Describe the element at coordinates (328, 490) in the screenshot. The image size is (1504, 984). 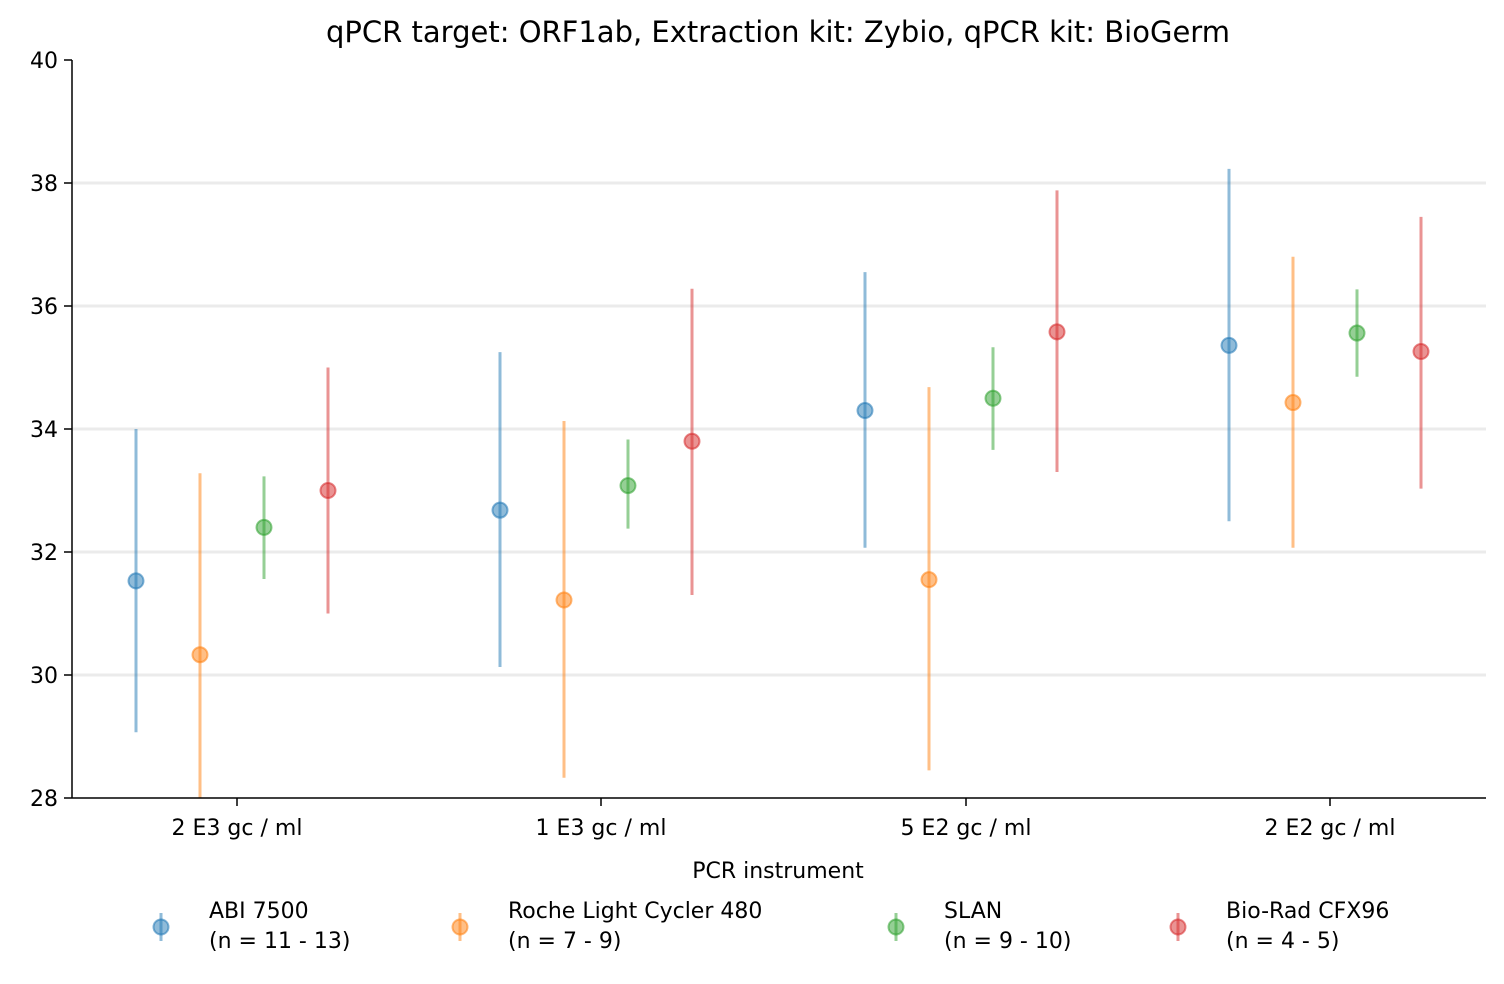
I see `point-s3-c0` at that location.